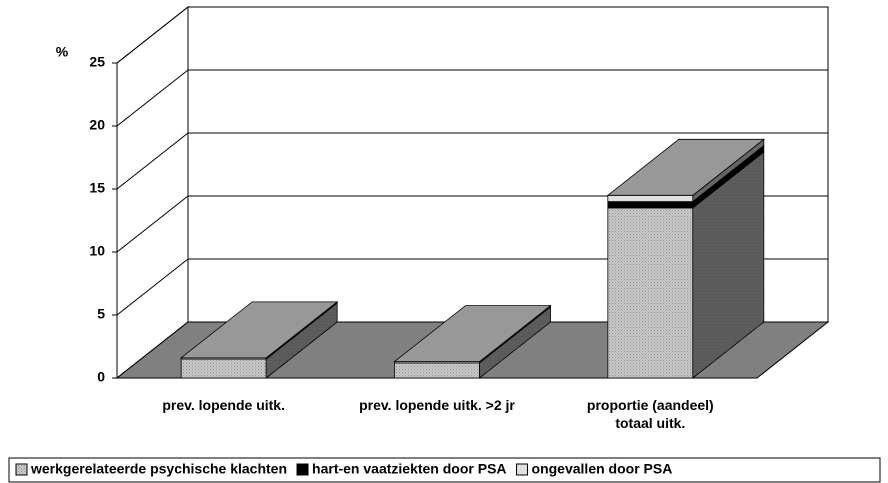 The height and width of the screenshot is (483, 888). What do you see at coordinates (62, 52) in the screenshot?
I see `y-axis-label: %` at bounding box center [62, 52].